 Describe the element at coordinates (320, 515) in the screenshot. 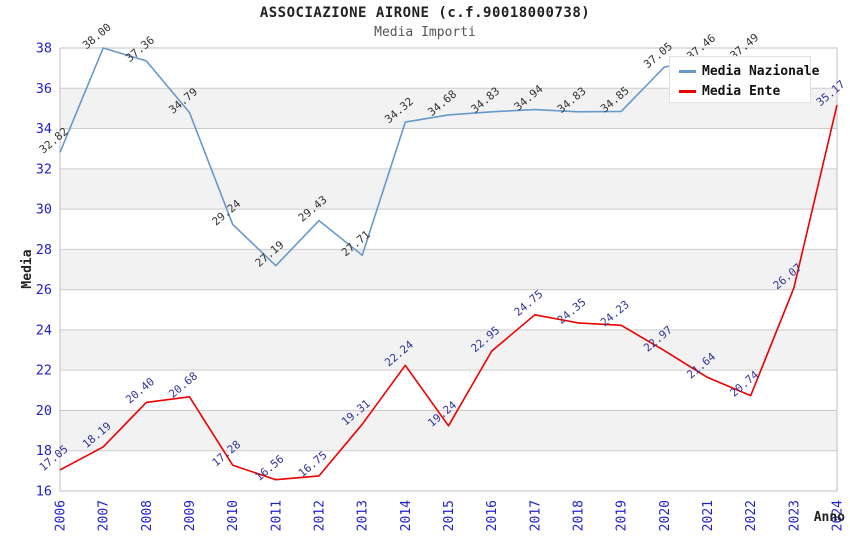

I see `x-tick-label: 2012` at that location.